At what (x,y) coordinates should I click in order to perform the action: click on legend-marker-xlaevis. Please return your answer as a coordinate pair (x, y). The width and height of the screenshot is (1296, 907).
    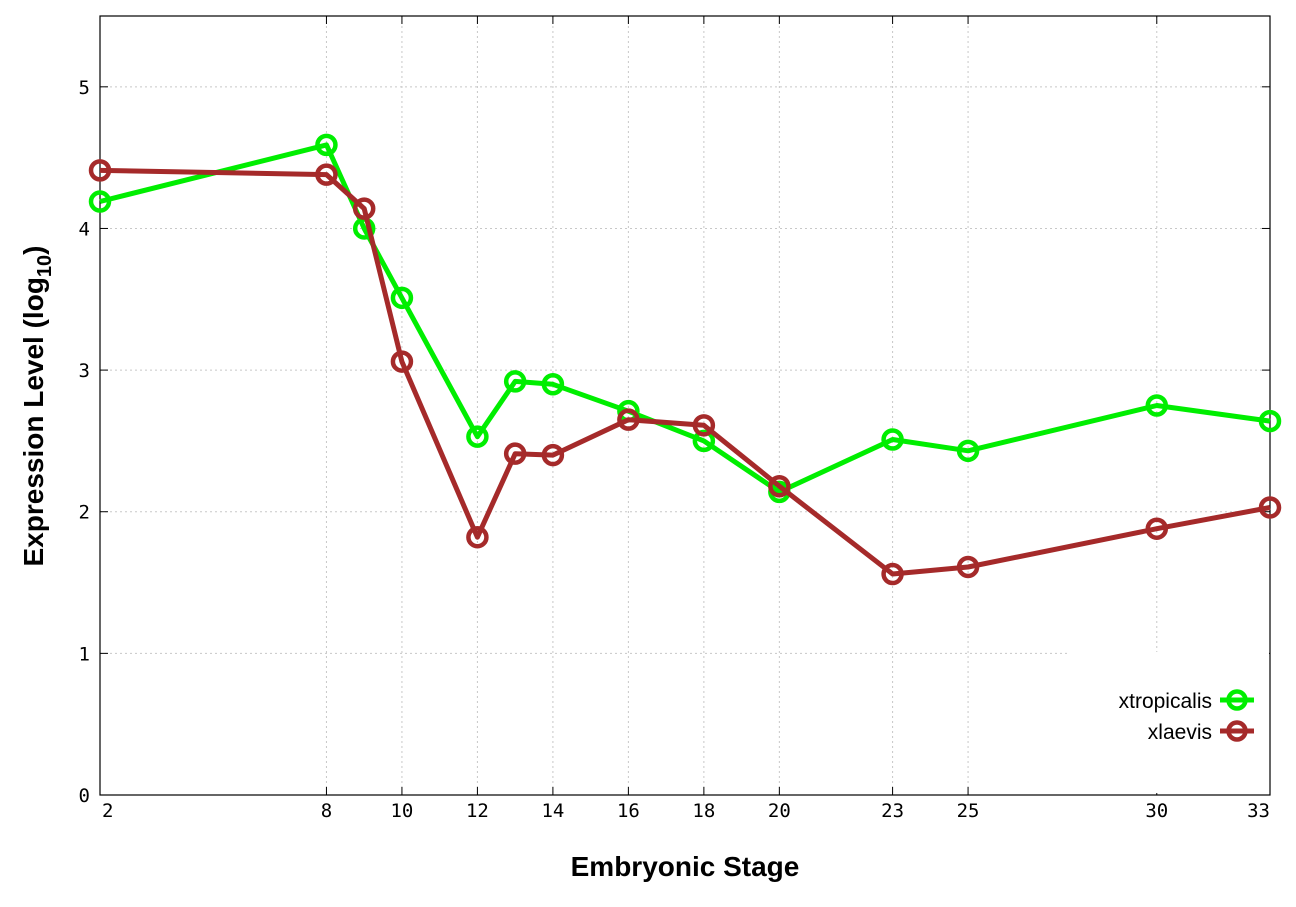
    Looking at the image, I should click on (1237, 731).